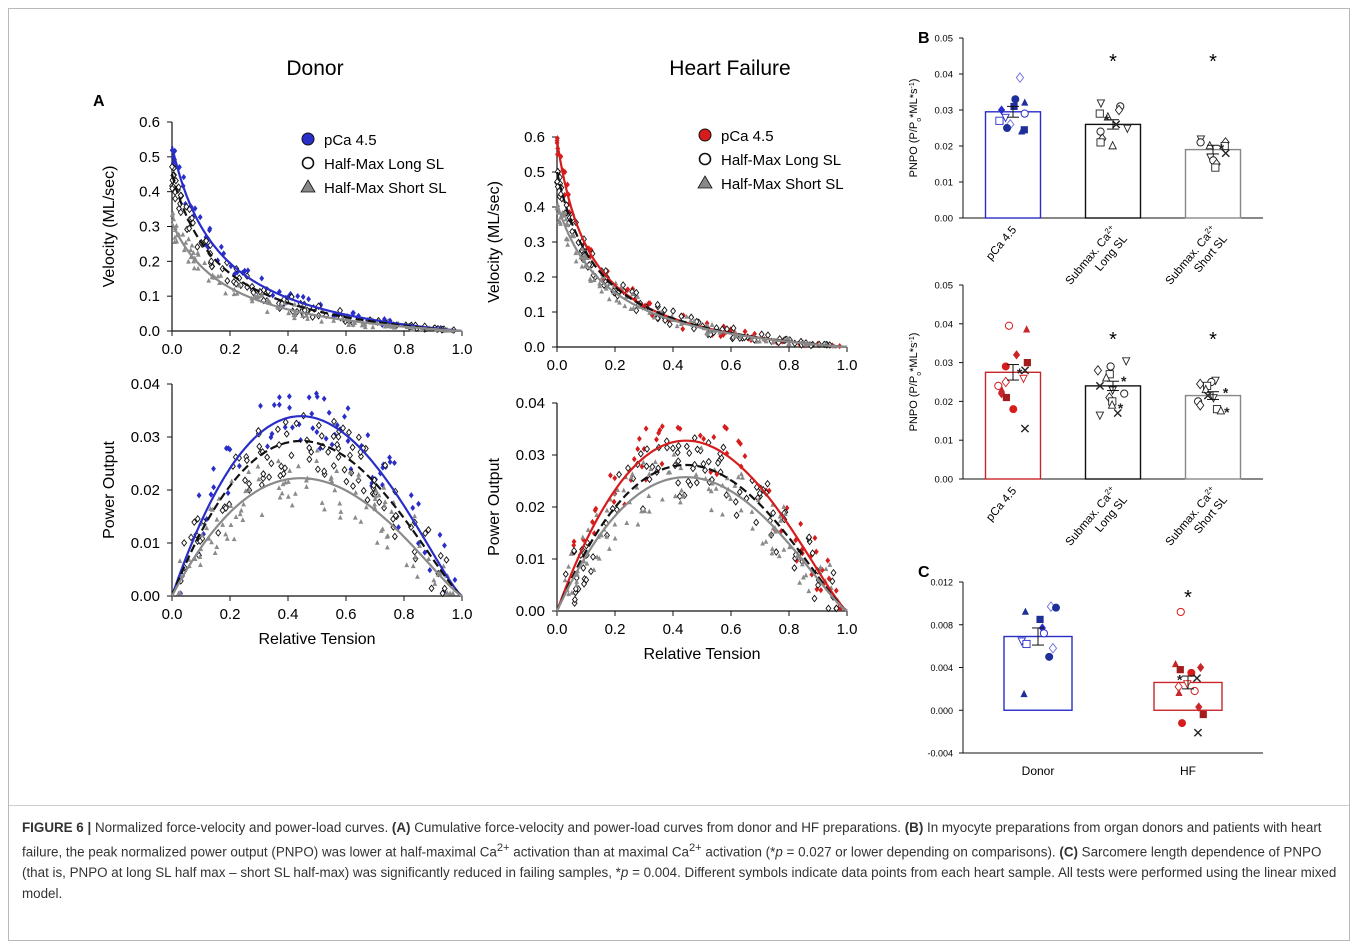 The height and width of the screenshot is (951, 1360). Describe the element at coordinates (944, 219) in the screenshot. I see `y-tick-label: 0.00` at that location.